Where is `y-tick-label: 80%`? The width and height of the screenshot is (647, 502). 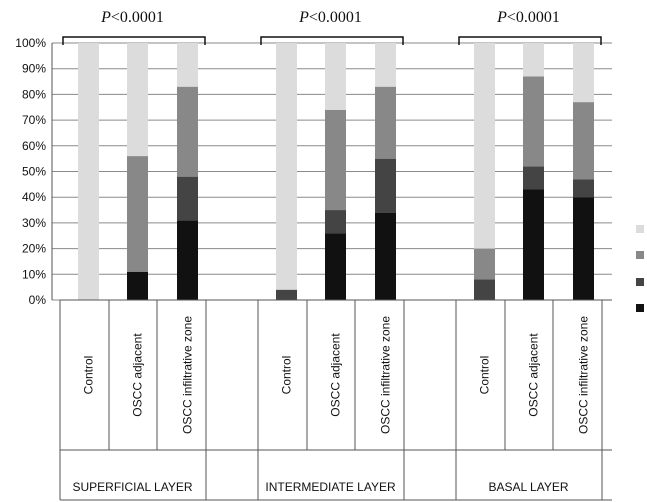
y-tick-label: 80% is located at coordinates (34, 94).